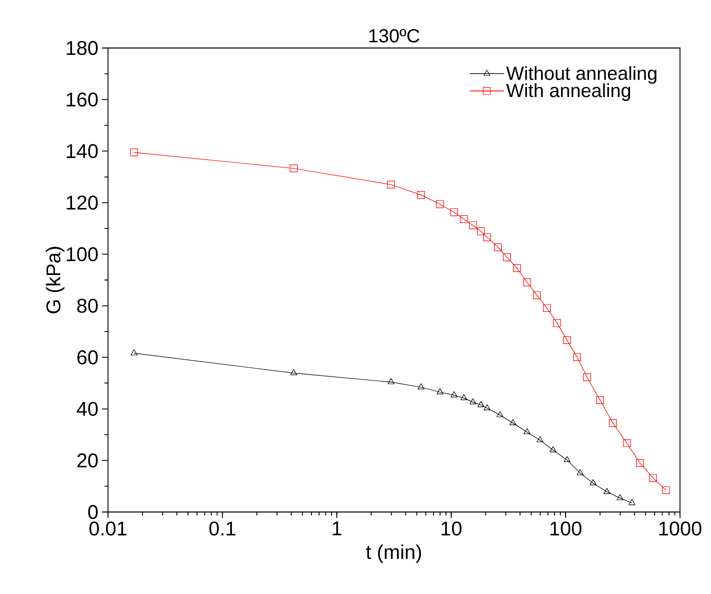  Describe the element at coordinates (107, 529) in the screenshot. I see `x-tick-label: 0.01` at that location.